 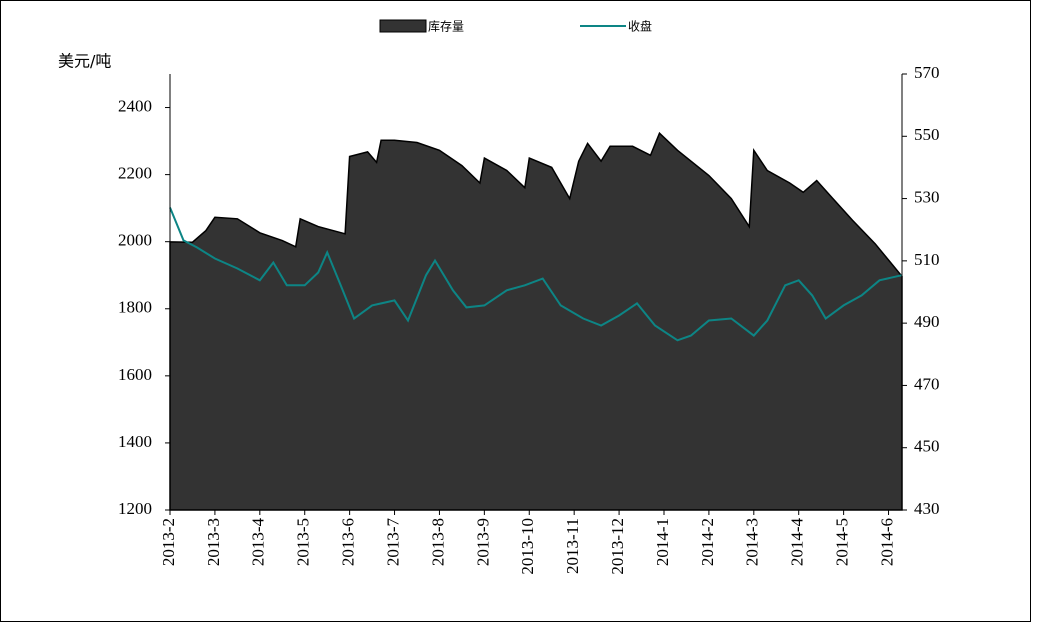 What do you see at coordinates (168, 542) in the screenshot?
I see `x-tick-label: 2013-2` at bounding box center [168, 542].